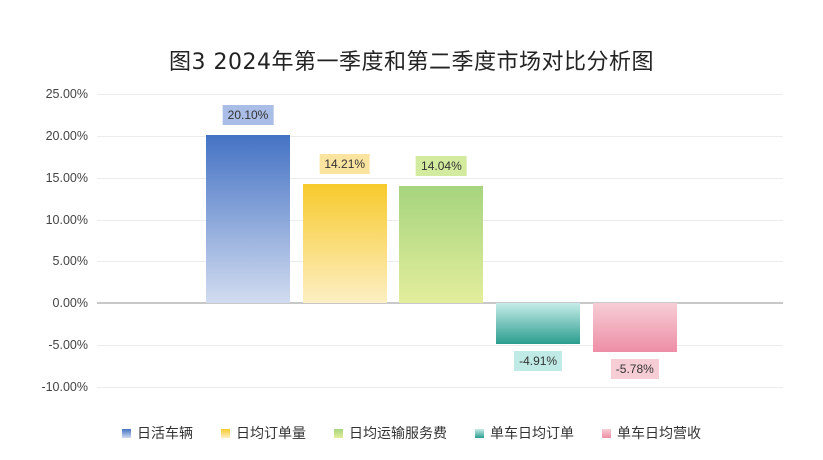 The width and height of the screenshot is (823, 460). Describe the element at coordinates (66, 177) in the screenshot. I see `y-tick-label: 15.00%` at that location.